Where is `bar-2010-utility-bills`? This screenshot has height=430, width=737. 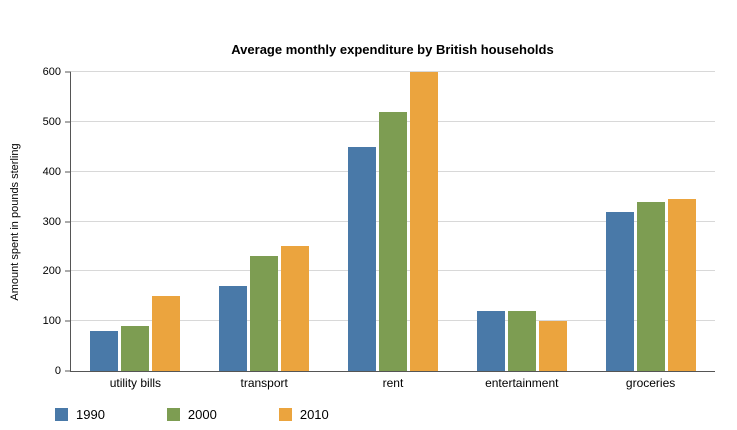
bar-2010-utility-bills is located at coordinates (166, 333).